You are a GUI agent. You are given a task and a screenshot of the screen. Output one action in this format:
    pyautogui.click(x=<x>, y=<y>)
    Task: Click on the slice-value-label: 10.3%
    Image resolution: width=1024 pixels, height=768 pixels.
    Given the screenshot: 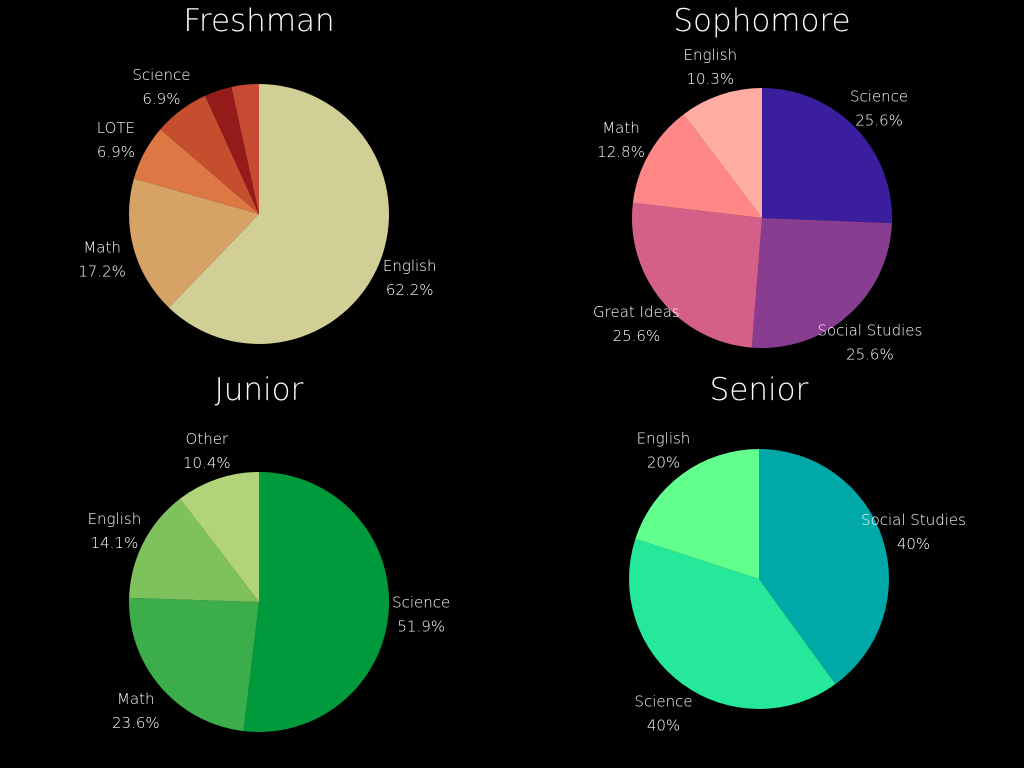 What is the action you would take?
    pyautogui.click(x=710, y=79)
    